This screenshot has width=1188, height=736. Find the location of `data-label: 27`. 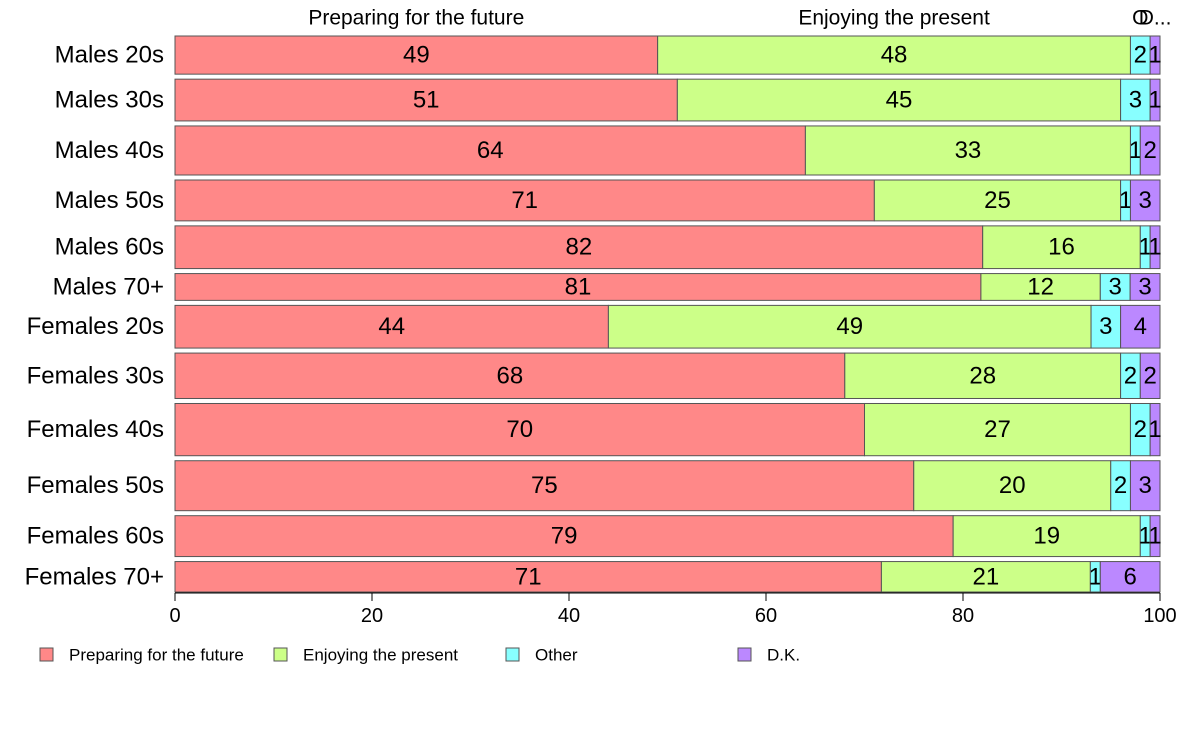

data-label: 27 is located at coordinates (997, 429).